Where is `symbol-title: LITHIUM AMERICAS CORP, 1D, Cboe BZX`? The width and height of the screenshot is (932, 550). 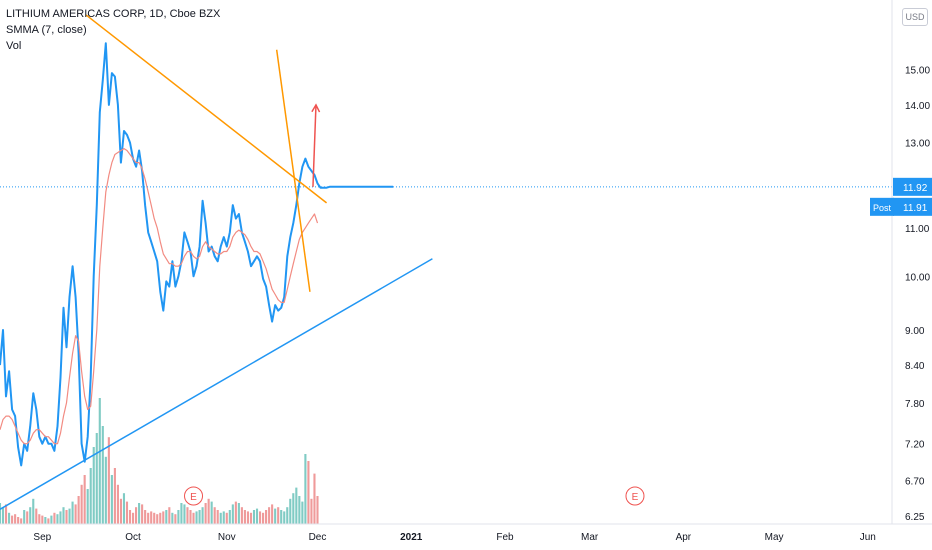
symbol-title: LITHIUM AMERICAS CORP, 1D, Cboe BZX is located at coordinates (113, 14).